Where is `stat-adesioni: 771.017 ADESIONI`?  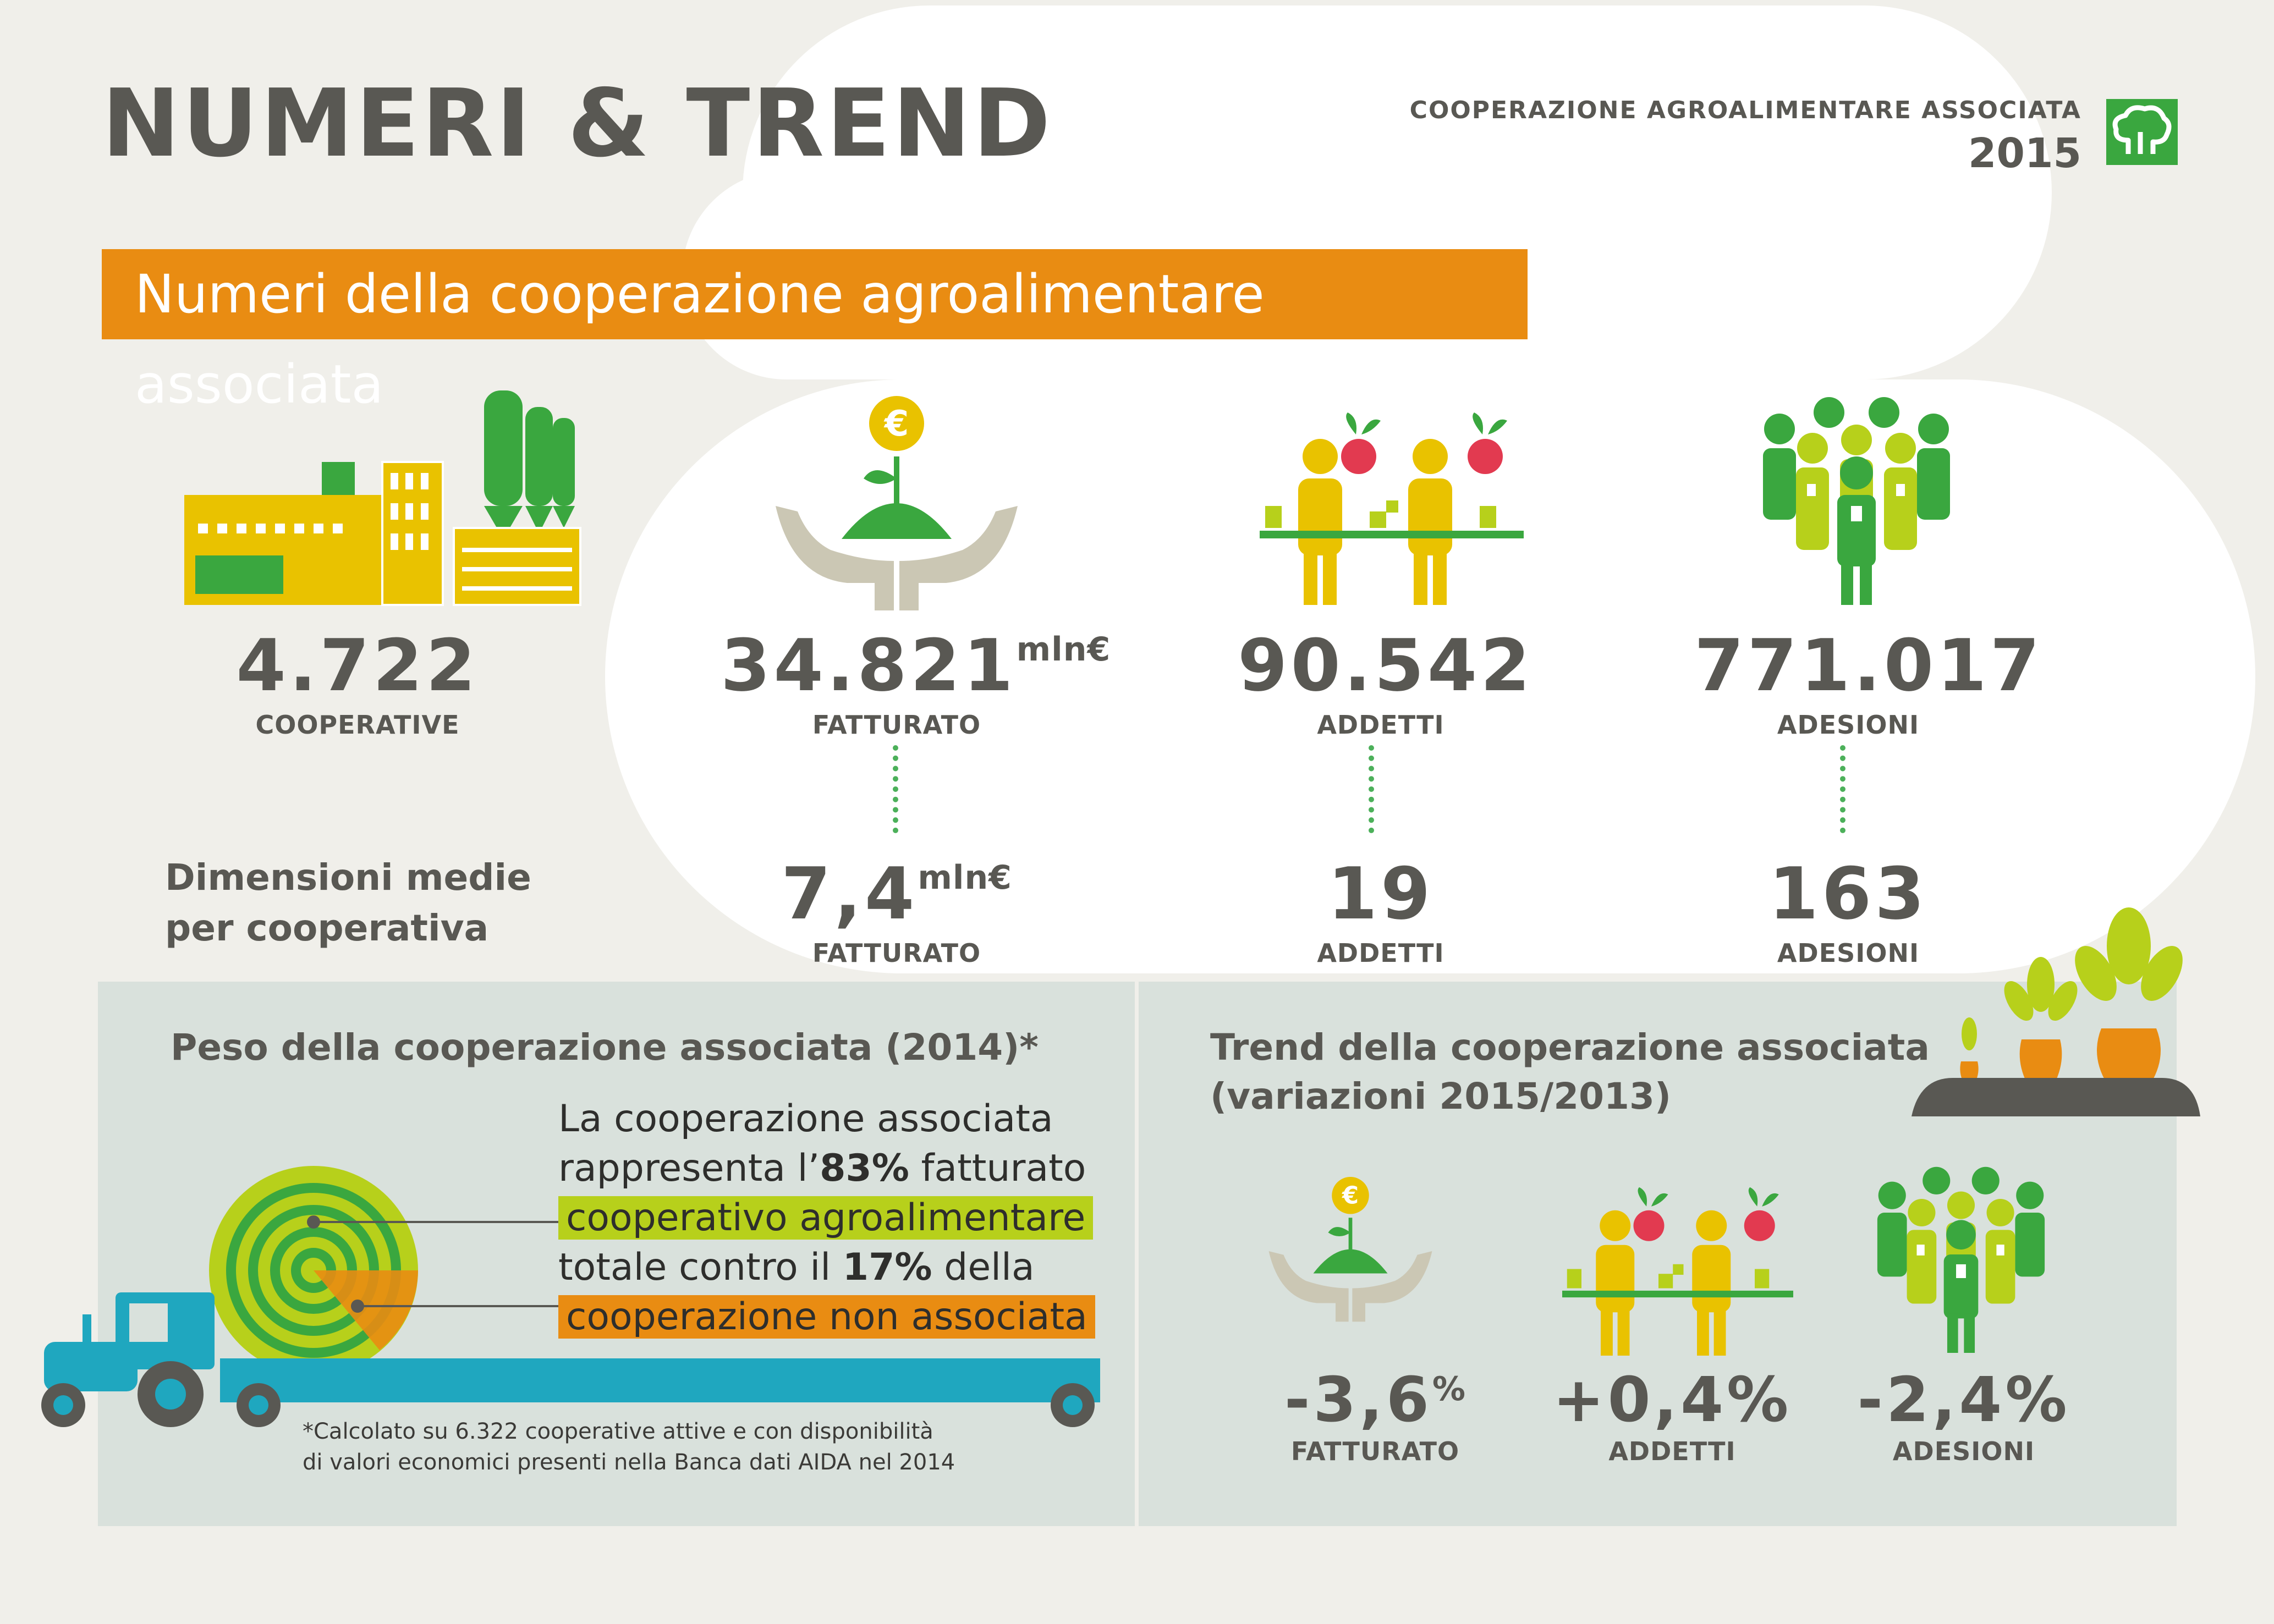 stat-adesioni: 771.017 ADESIONI is located at coordinates (1867, 685).